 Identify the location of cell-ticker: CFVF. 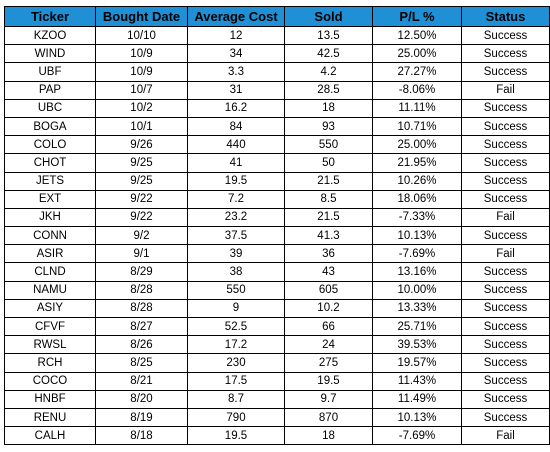
(50, 326).